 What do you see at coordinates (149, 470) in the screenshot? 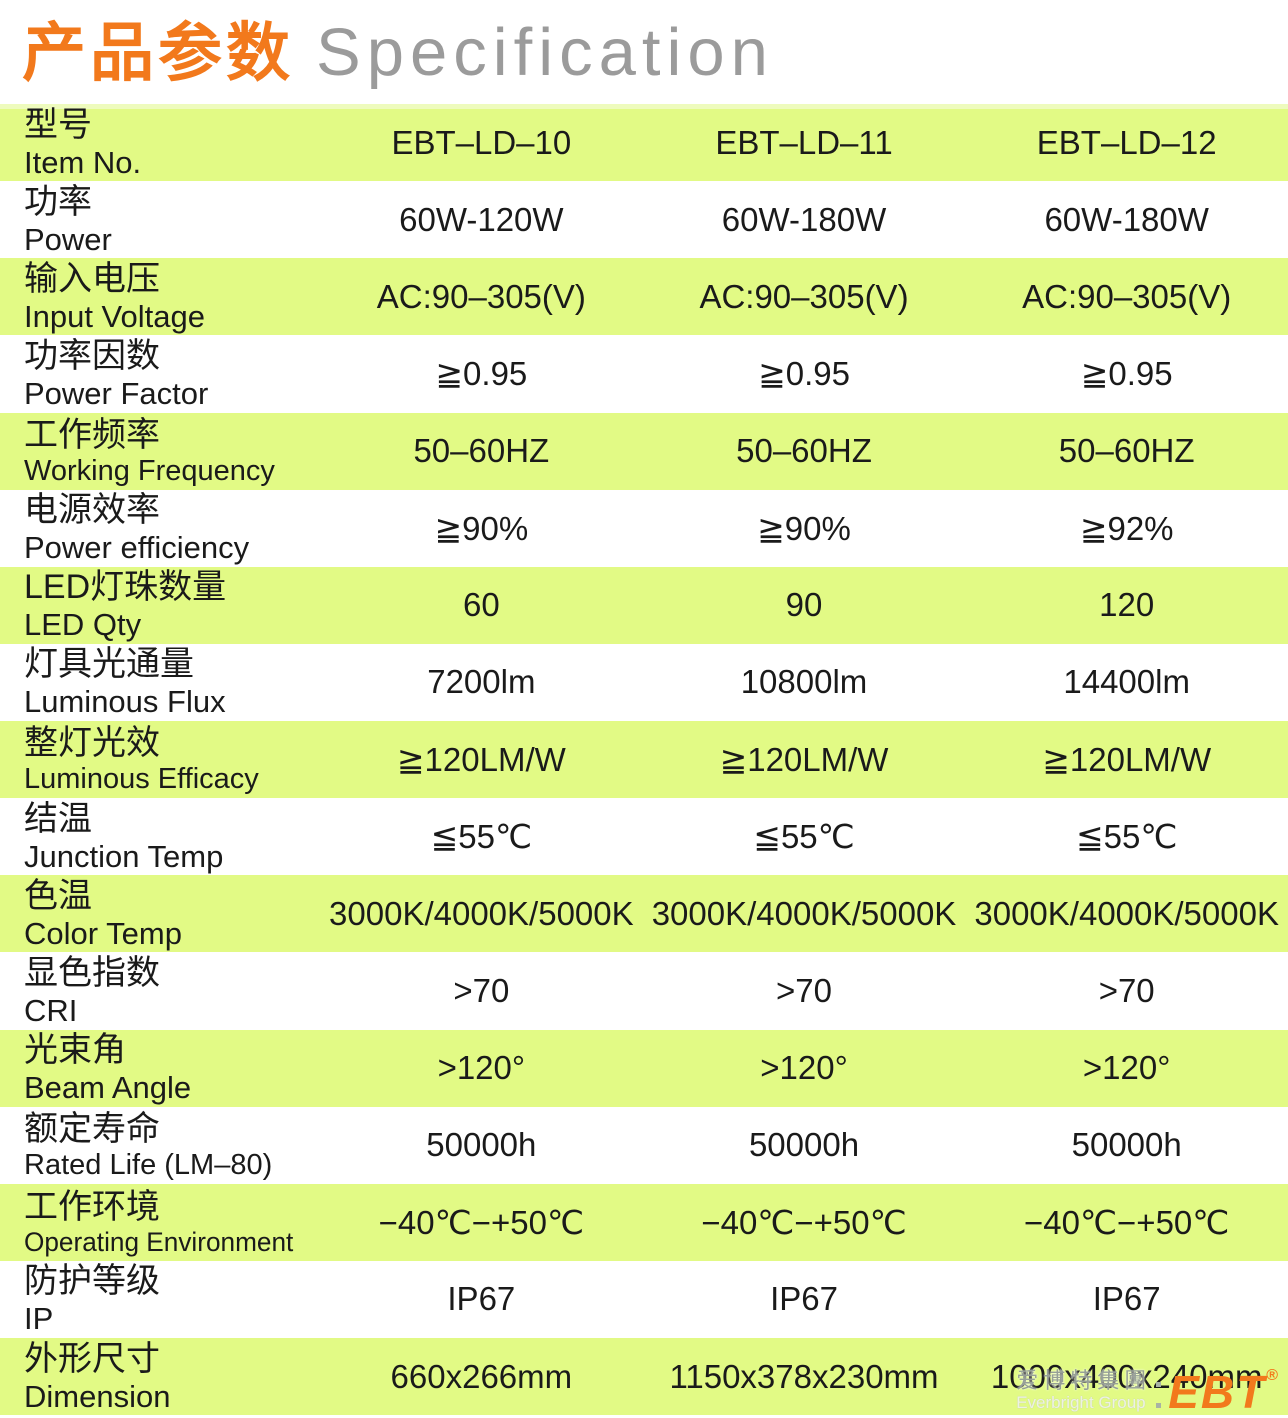
I see `row-label-english: Working Frequency` at bounding box center [149, 470].